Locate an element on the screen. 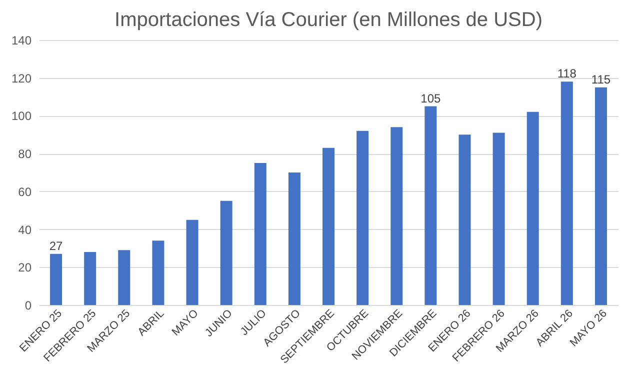  y-tick-label: 140 is located at coordinates (21, 41).